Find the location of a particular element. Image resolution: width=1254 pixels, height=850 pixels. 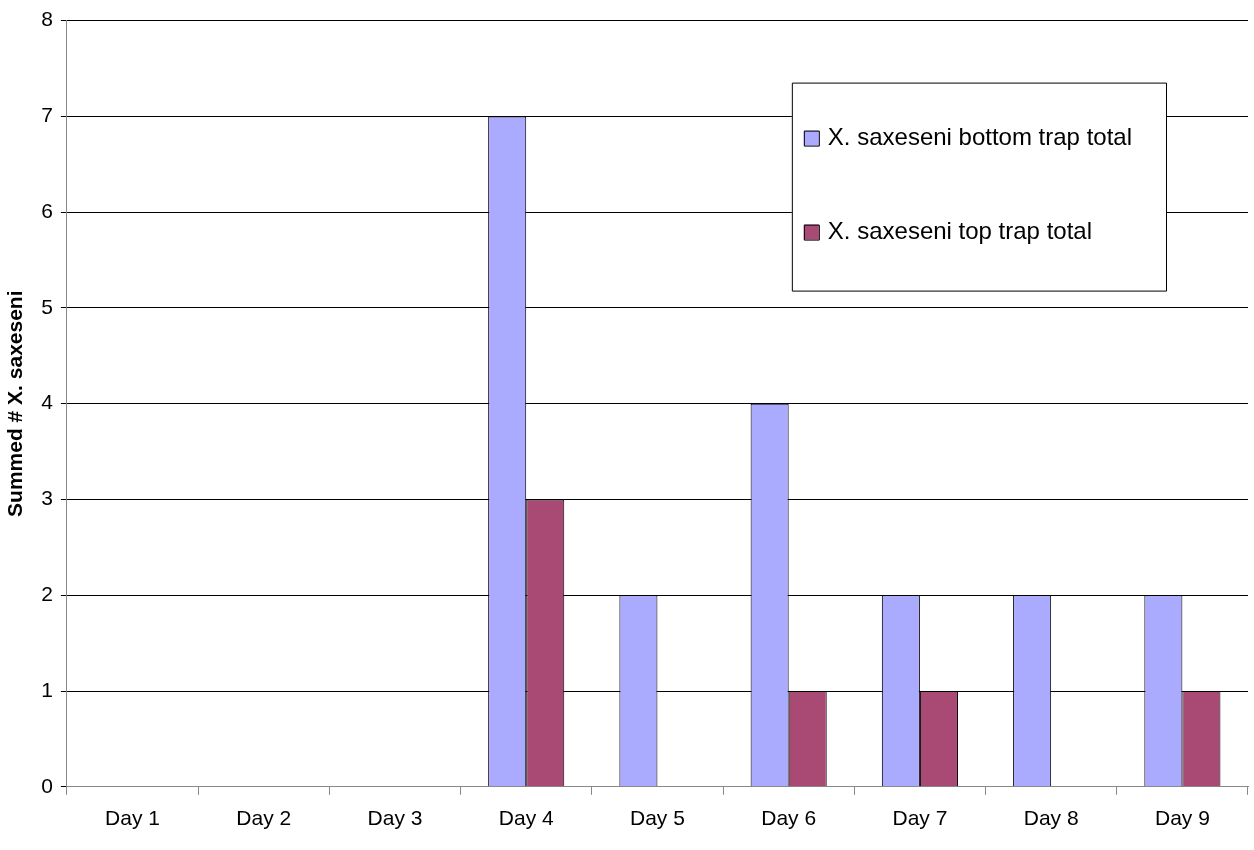

x-tick-label: Day 8 is located at coordinates (1051, 818).